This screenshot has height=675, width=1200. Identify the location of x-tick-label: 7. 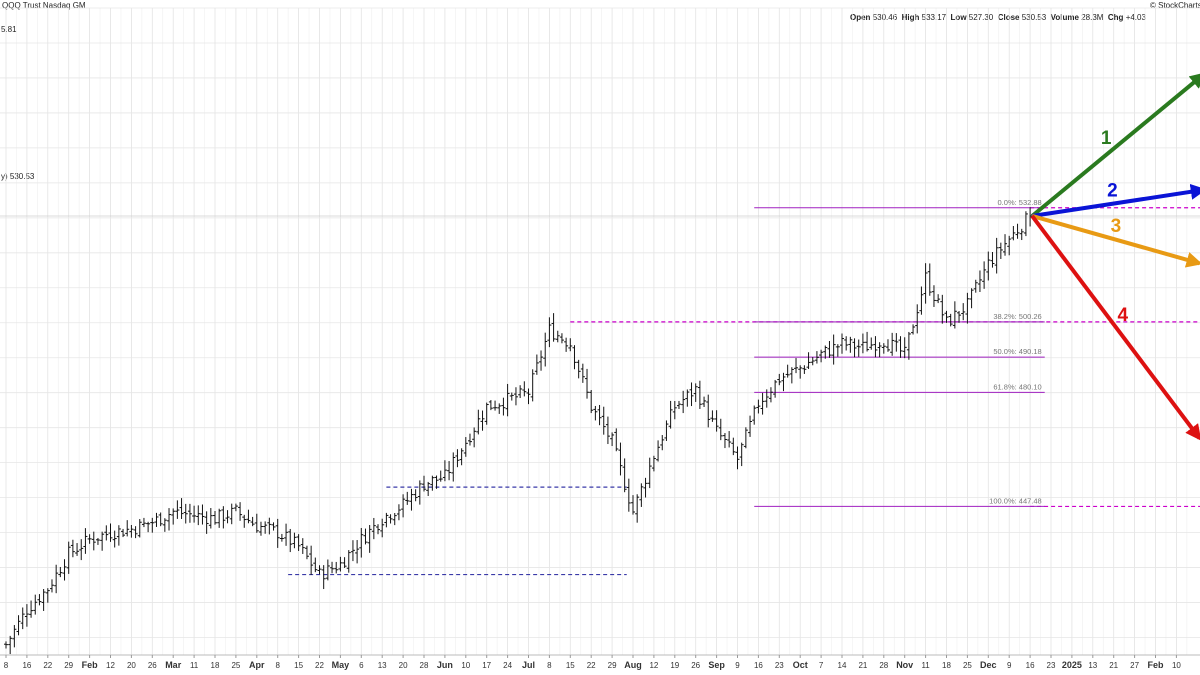
(821, 665).